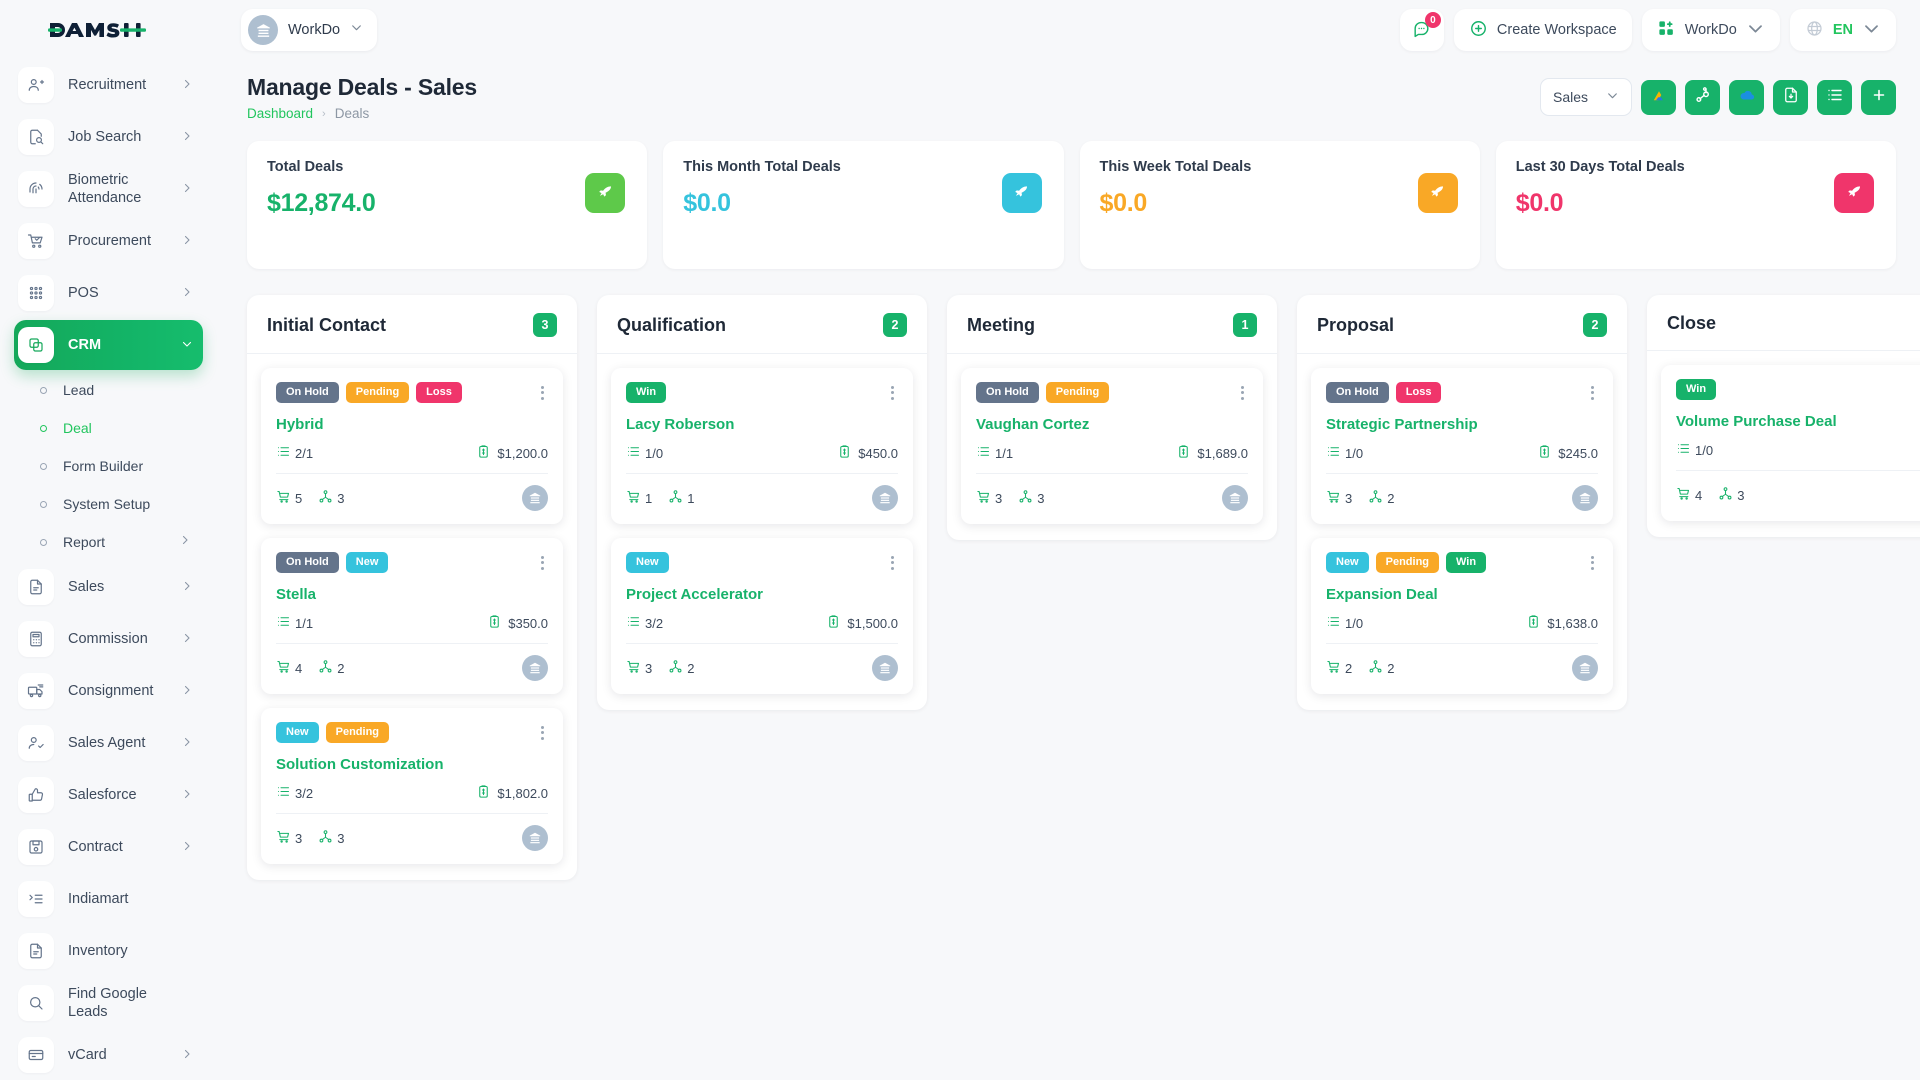 The width and height of the screenshot is (1920, 1080). I want to click on deal-card-title: Lacy Roberson, so click(680, 424).